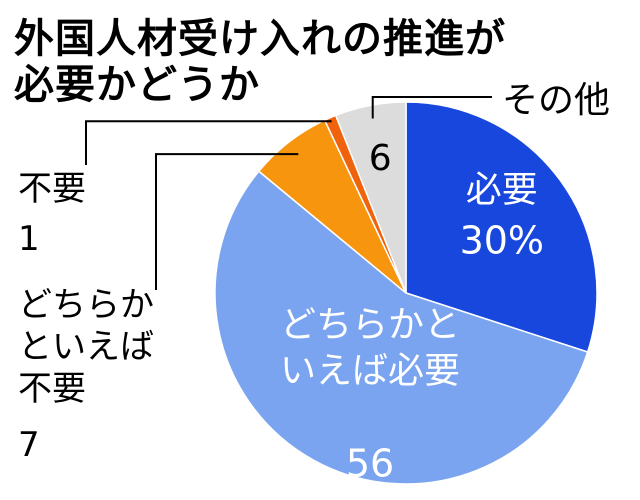  What do you see at coordinates (29, 239) in the screenshot?
I see `slice-4-value-line-1: 1` at bounding box center [29, 239].